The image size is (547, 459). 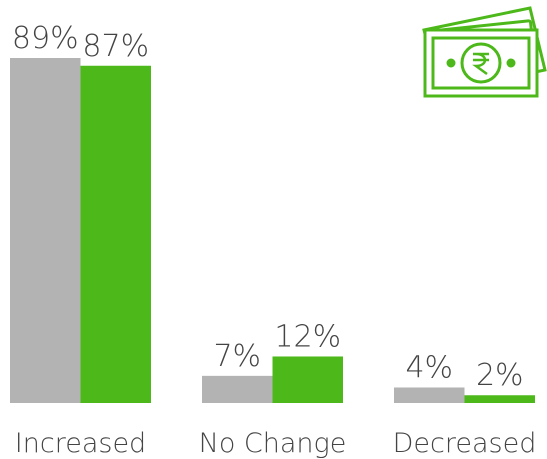 What do you see at coordinates (115, 46) in the screenshot?
I see `value-label: 87%` at bounding box center [115, 46].